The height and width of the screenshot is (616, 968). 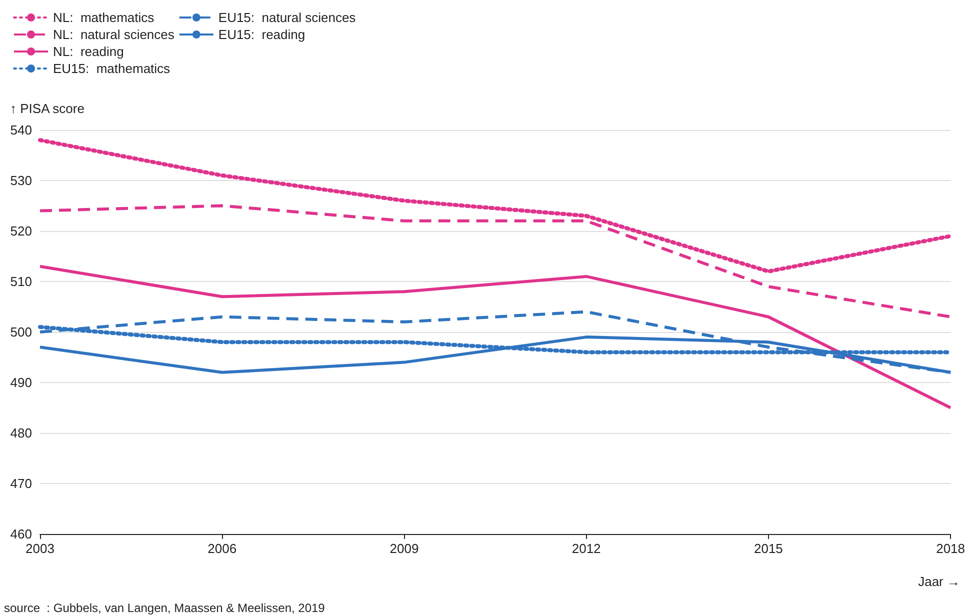 I want to click on y-axis-title: ↑ PISA score, so click(x=47, y=108).